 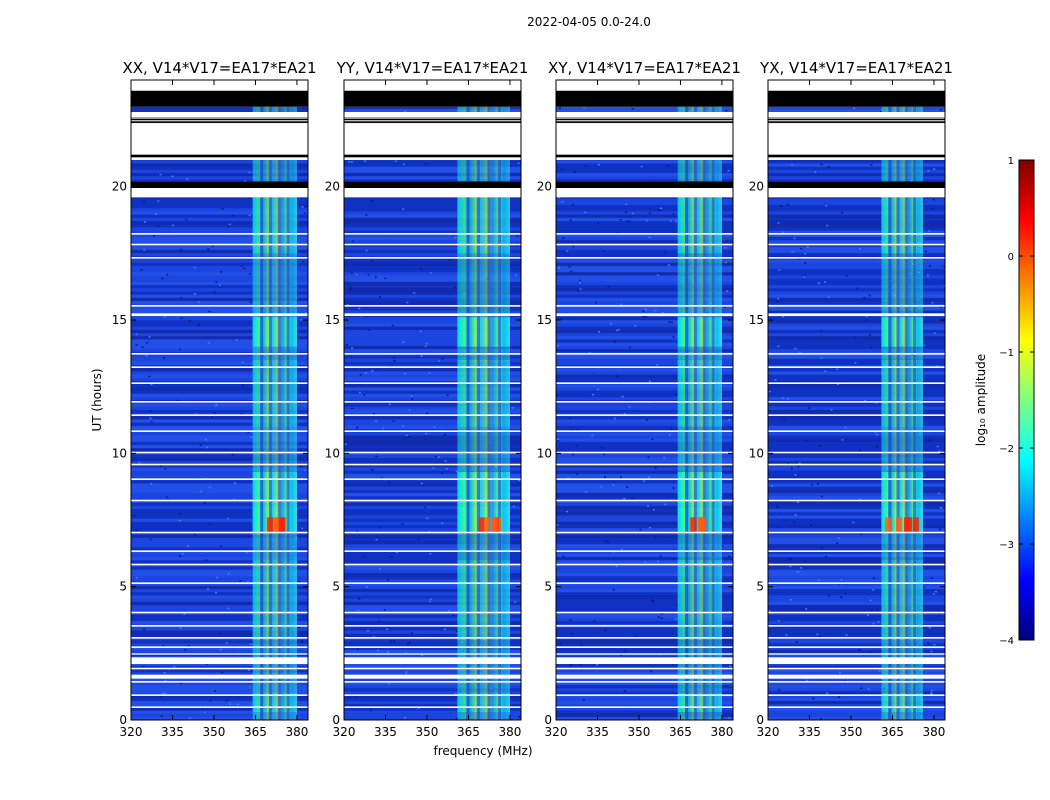 What do you see at coordinates (548, 720) in the screenshot?
I see `y-tick-label: 0` at bounding box center [548, 720].